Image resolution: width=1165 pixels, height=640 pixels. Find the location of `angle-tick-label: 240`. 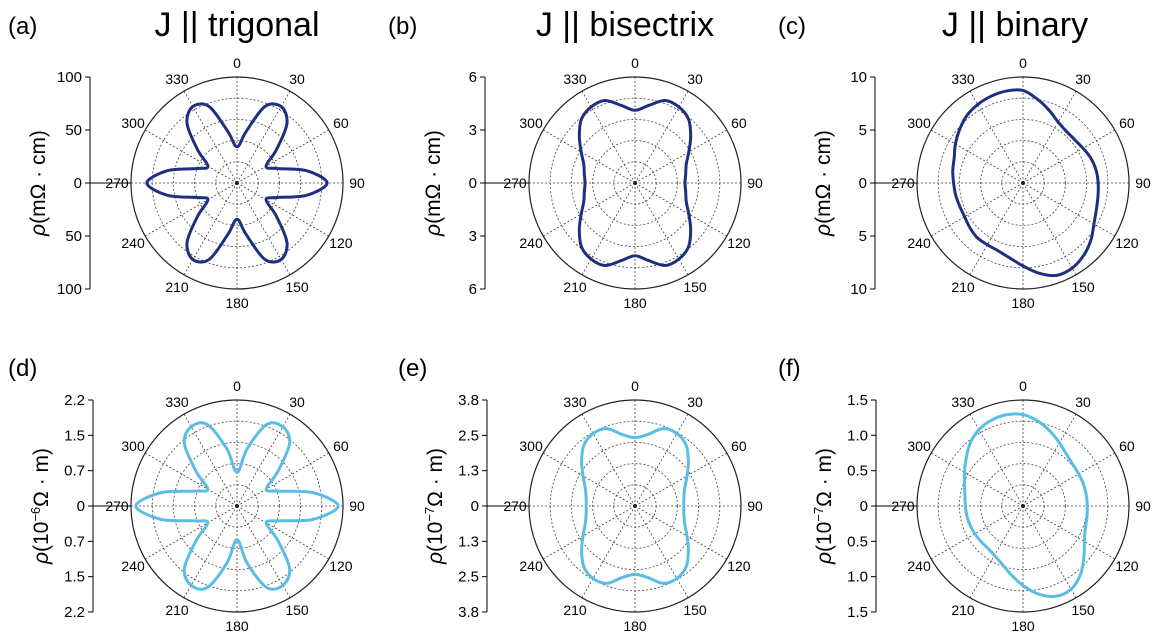

angle-tick-label: 240 is located at coordinates (531, 243).